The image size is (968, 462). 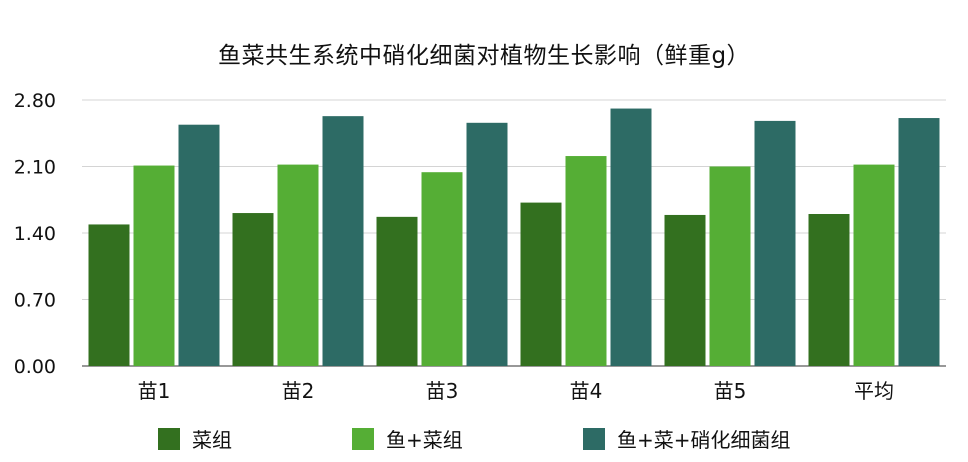 I want to click on y-tick-label: 0.70, so click(x=35, y=301).